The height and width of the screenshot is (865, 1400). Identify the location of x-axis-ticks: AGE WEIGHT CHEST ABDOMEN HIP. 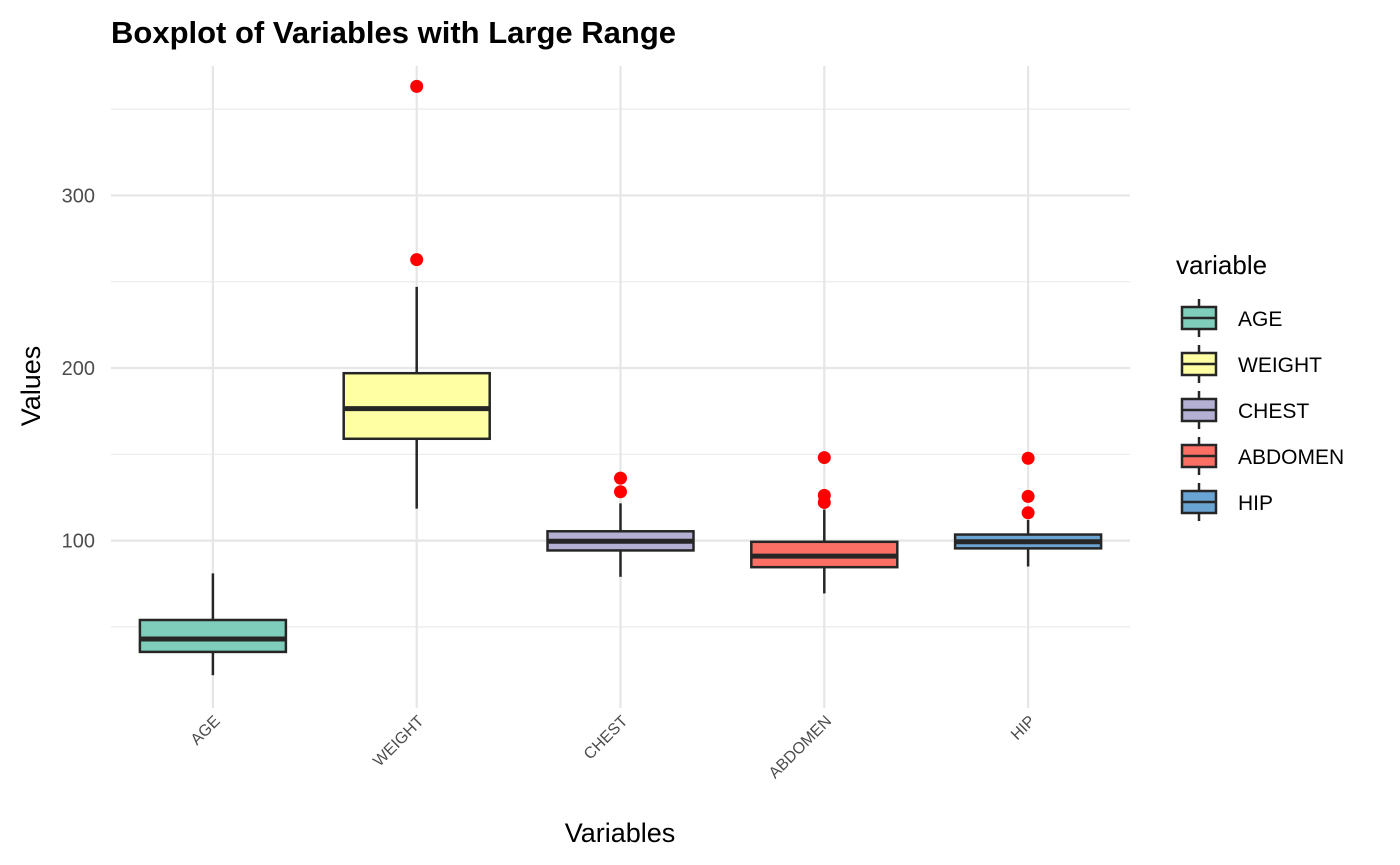
(613, 747).